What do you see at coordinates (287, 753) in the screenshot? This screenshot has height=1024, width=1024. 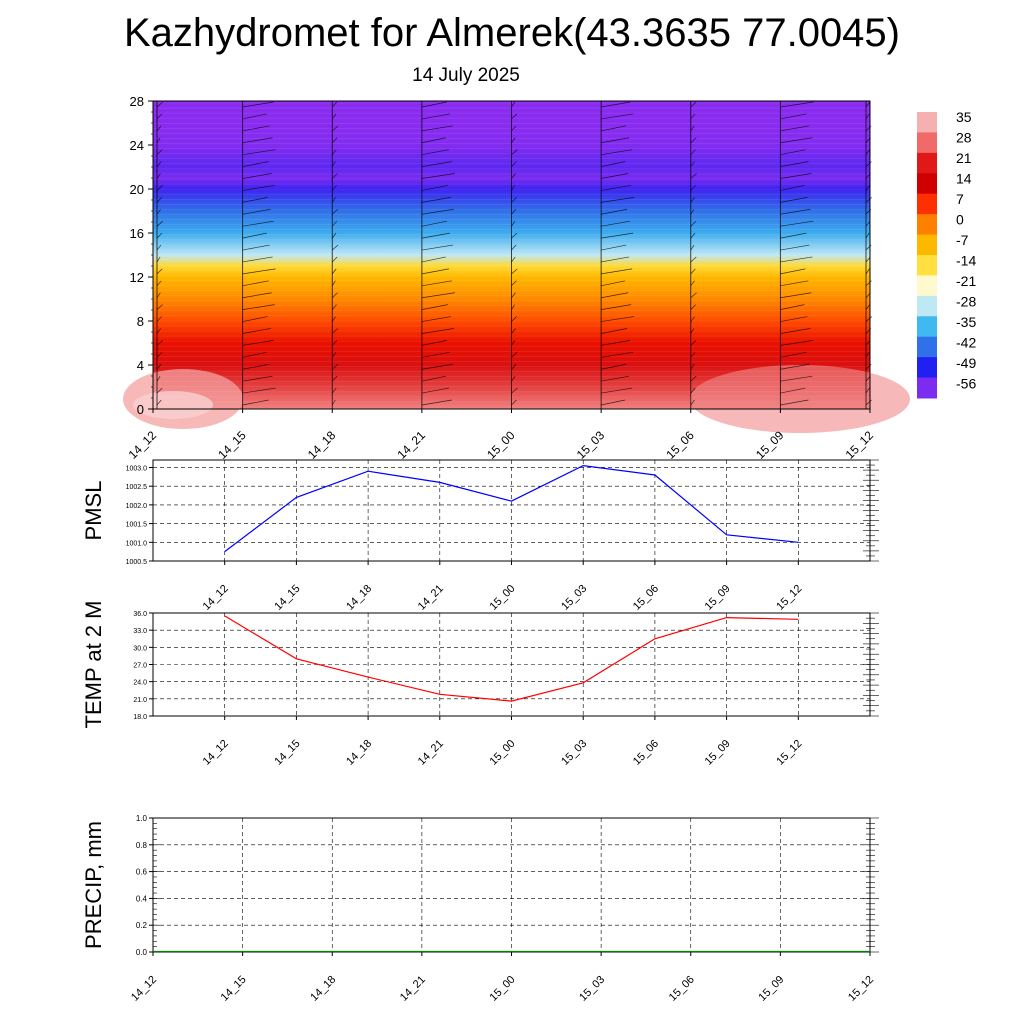 I see `x-tick-label: 14_15` at bounding box center [287, 753].